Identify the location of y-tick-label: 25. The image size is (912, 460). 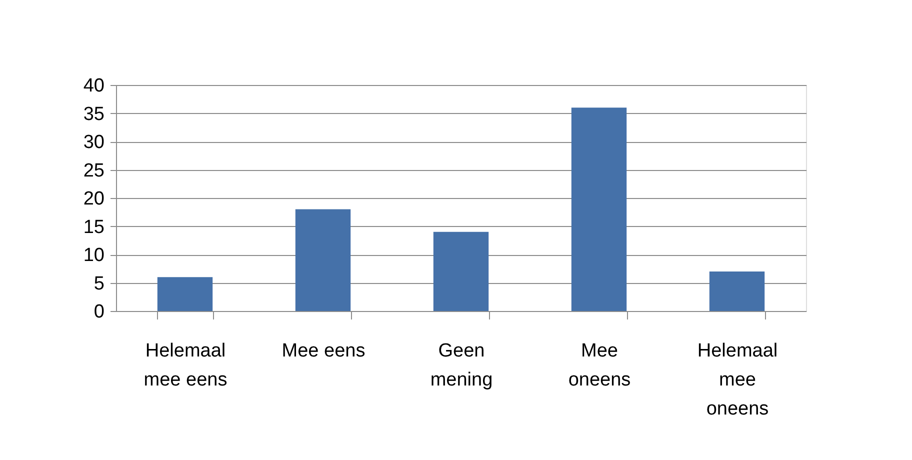
(93, 171).